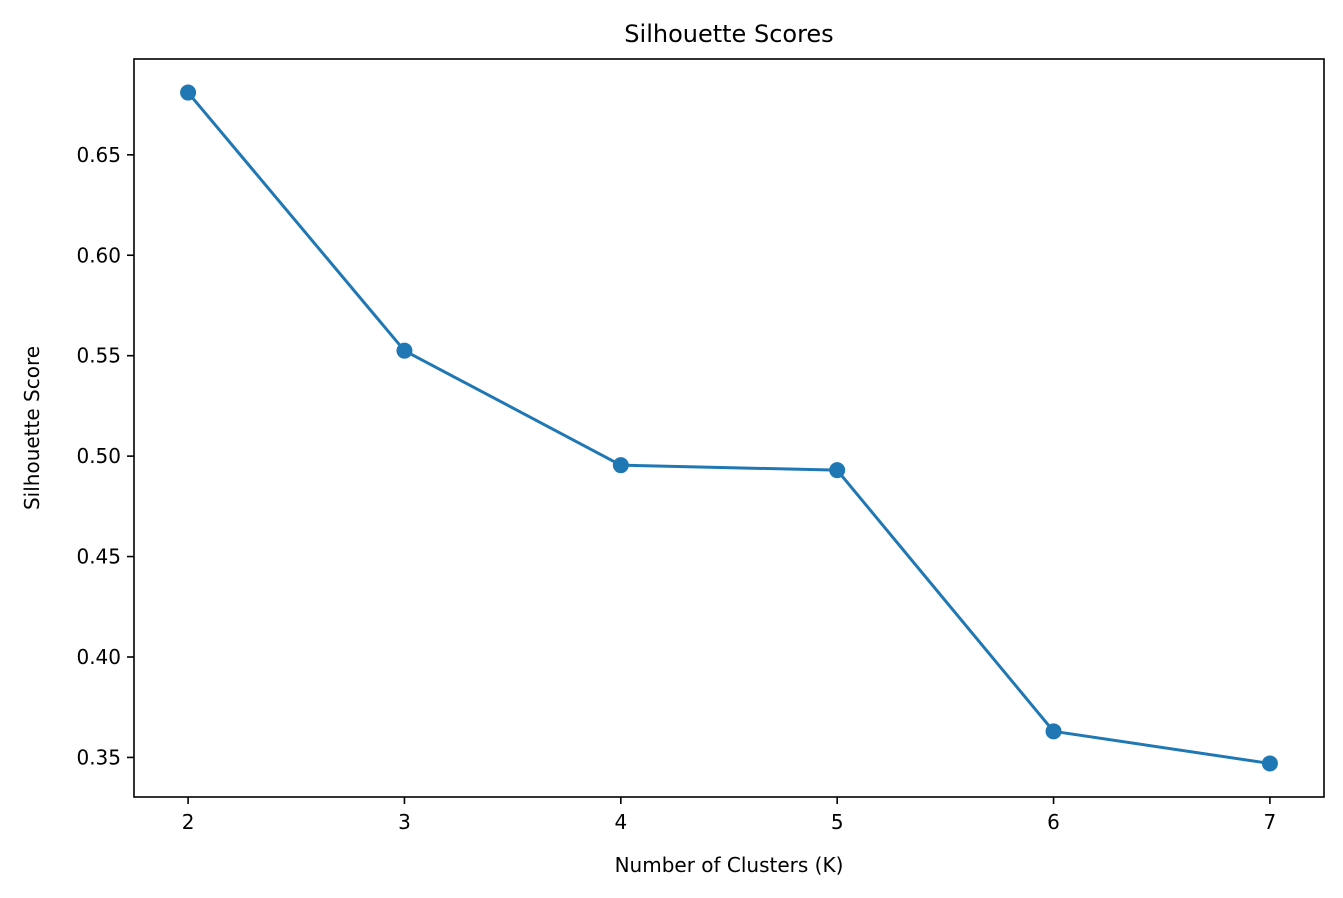 The image size is (1343, 898). I want to click on x-tick-label: 7, so click(1270, 822).